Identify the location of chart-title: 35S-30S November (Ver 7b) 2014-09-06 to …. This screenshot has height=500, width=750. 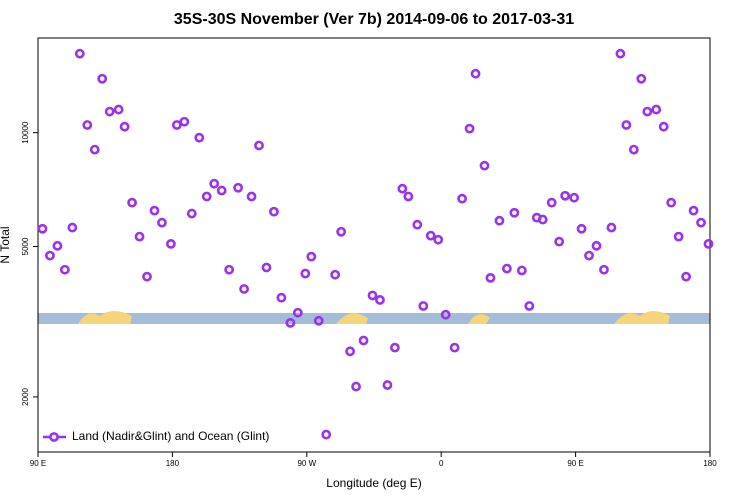
(374, 19).